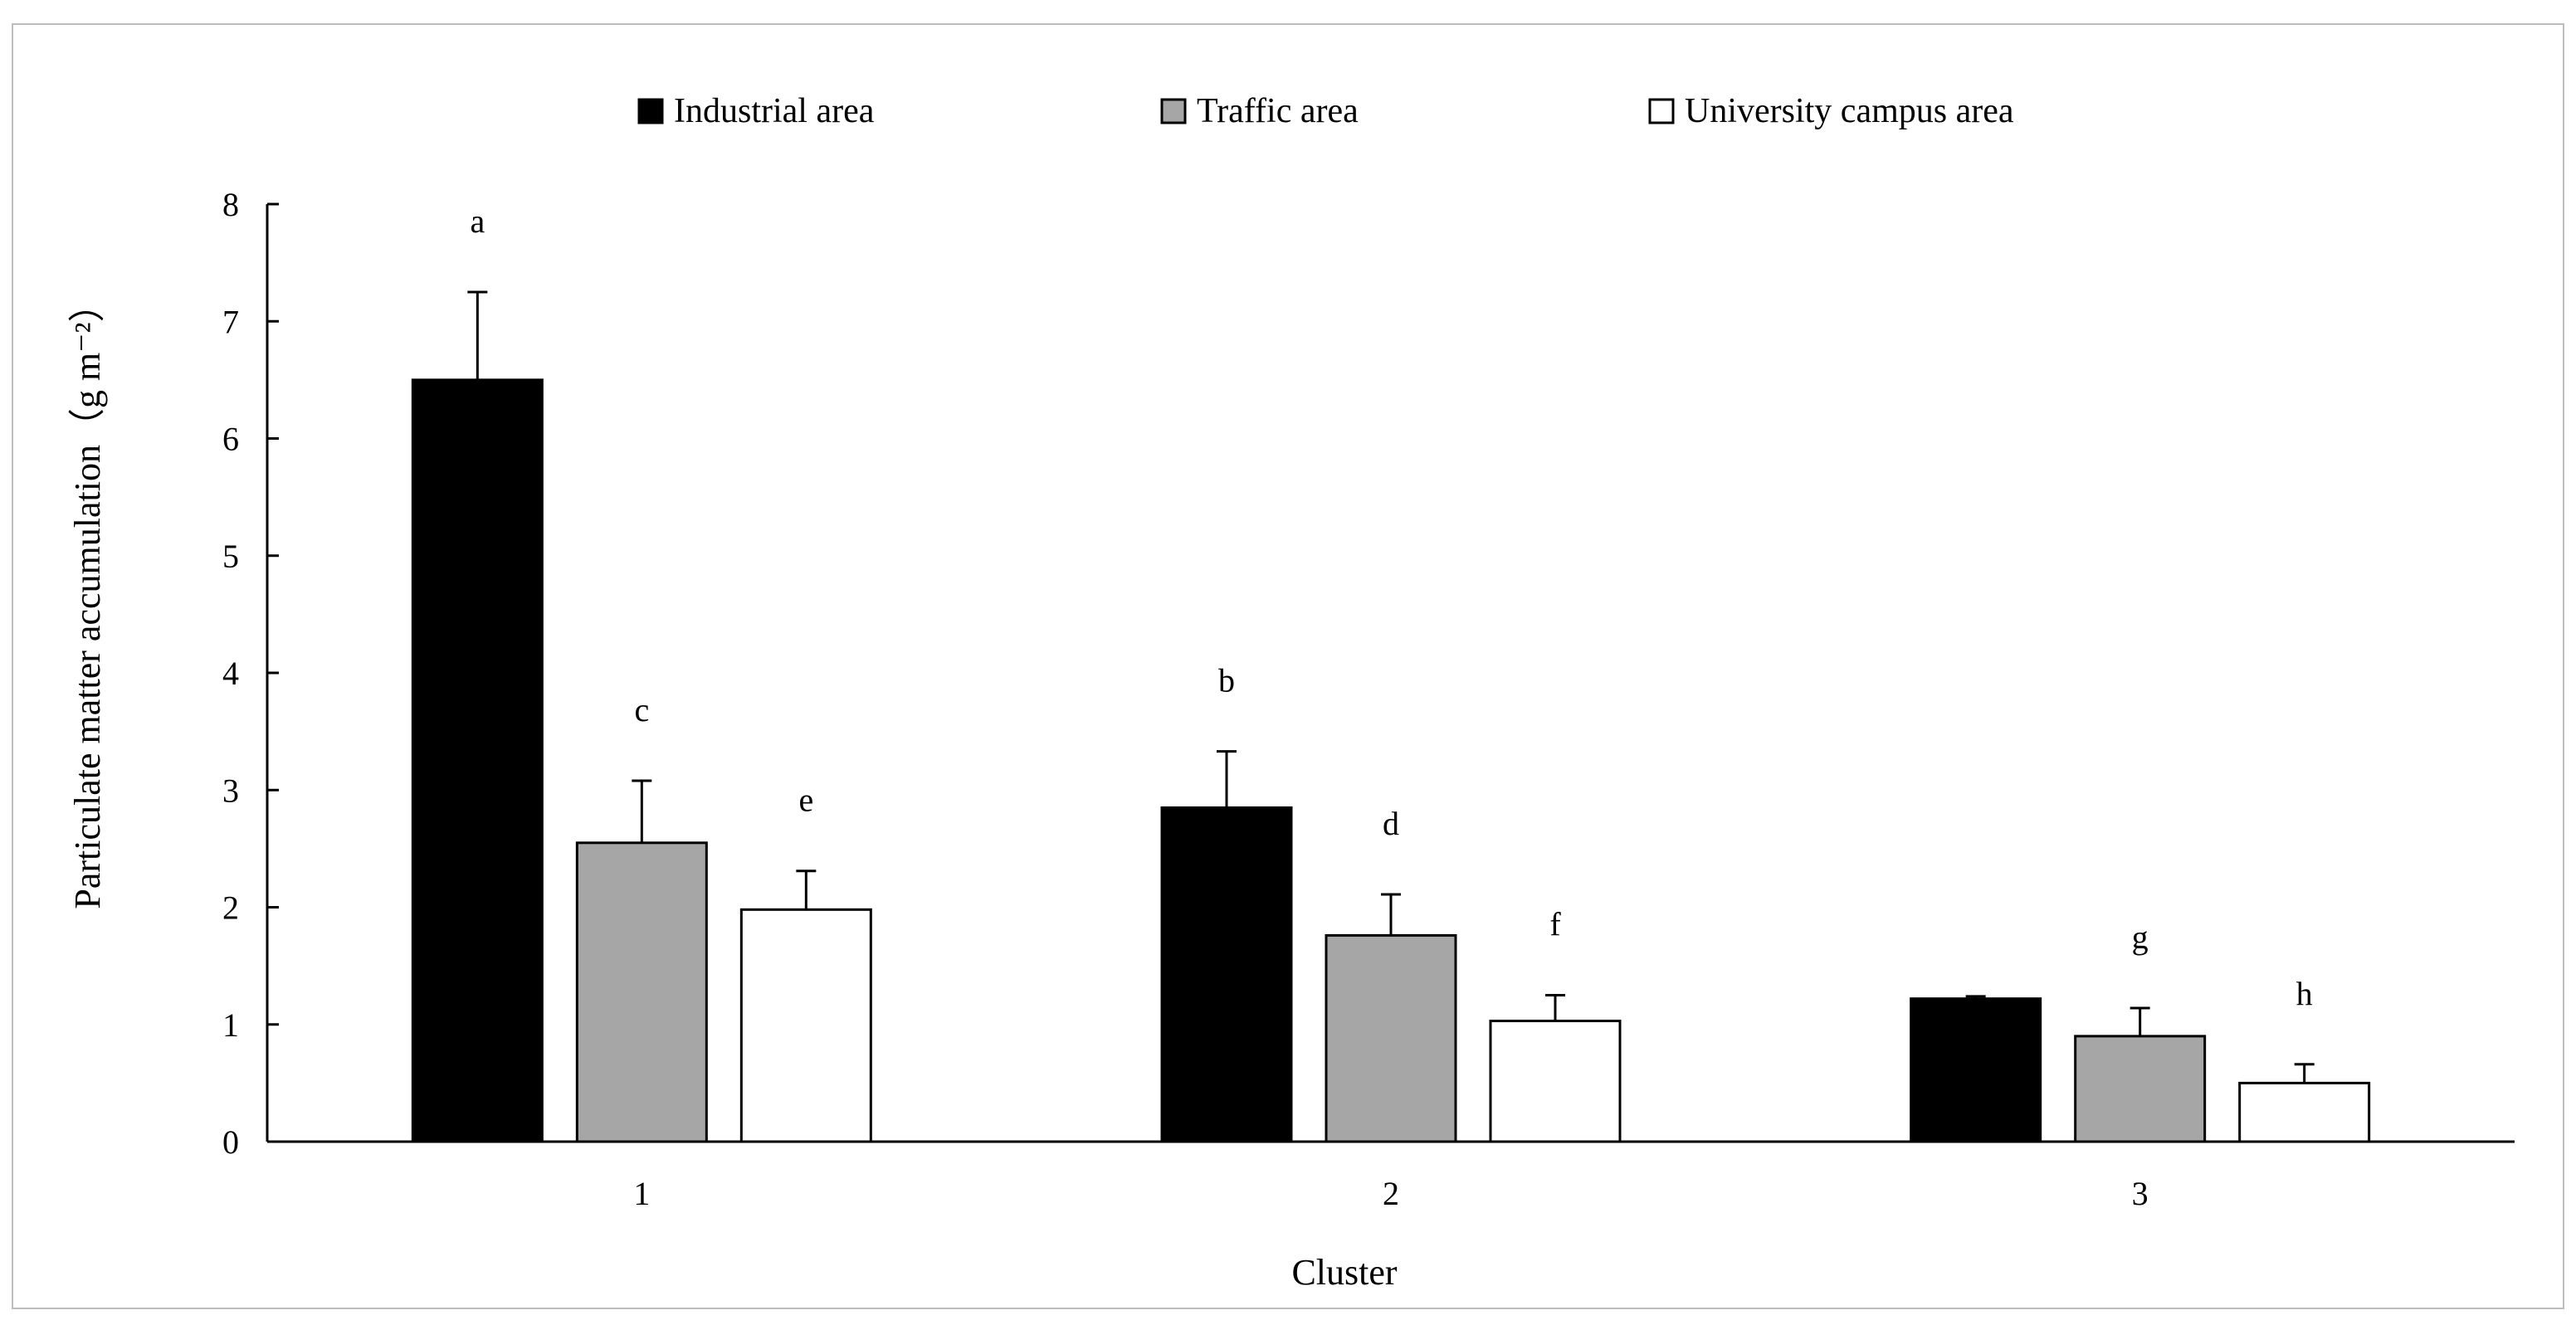 The image size is (2576, 1325). What do you see at coordinates (231, 1025) in the screenshot?
I see `y-tick-label: 1` at bounding box center [231, 1025].